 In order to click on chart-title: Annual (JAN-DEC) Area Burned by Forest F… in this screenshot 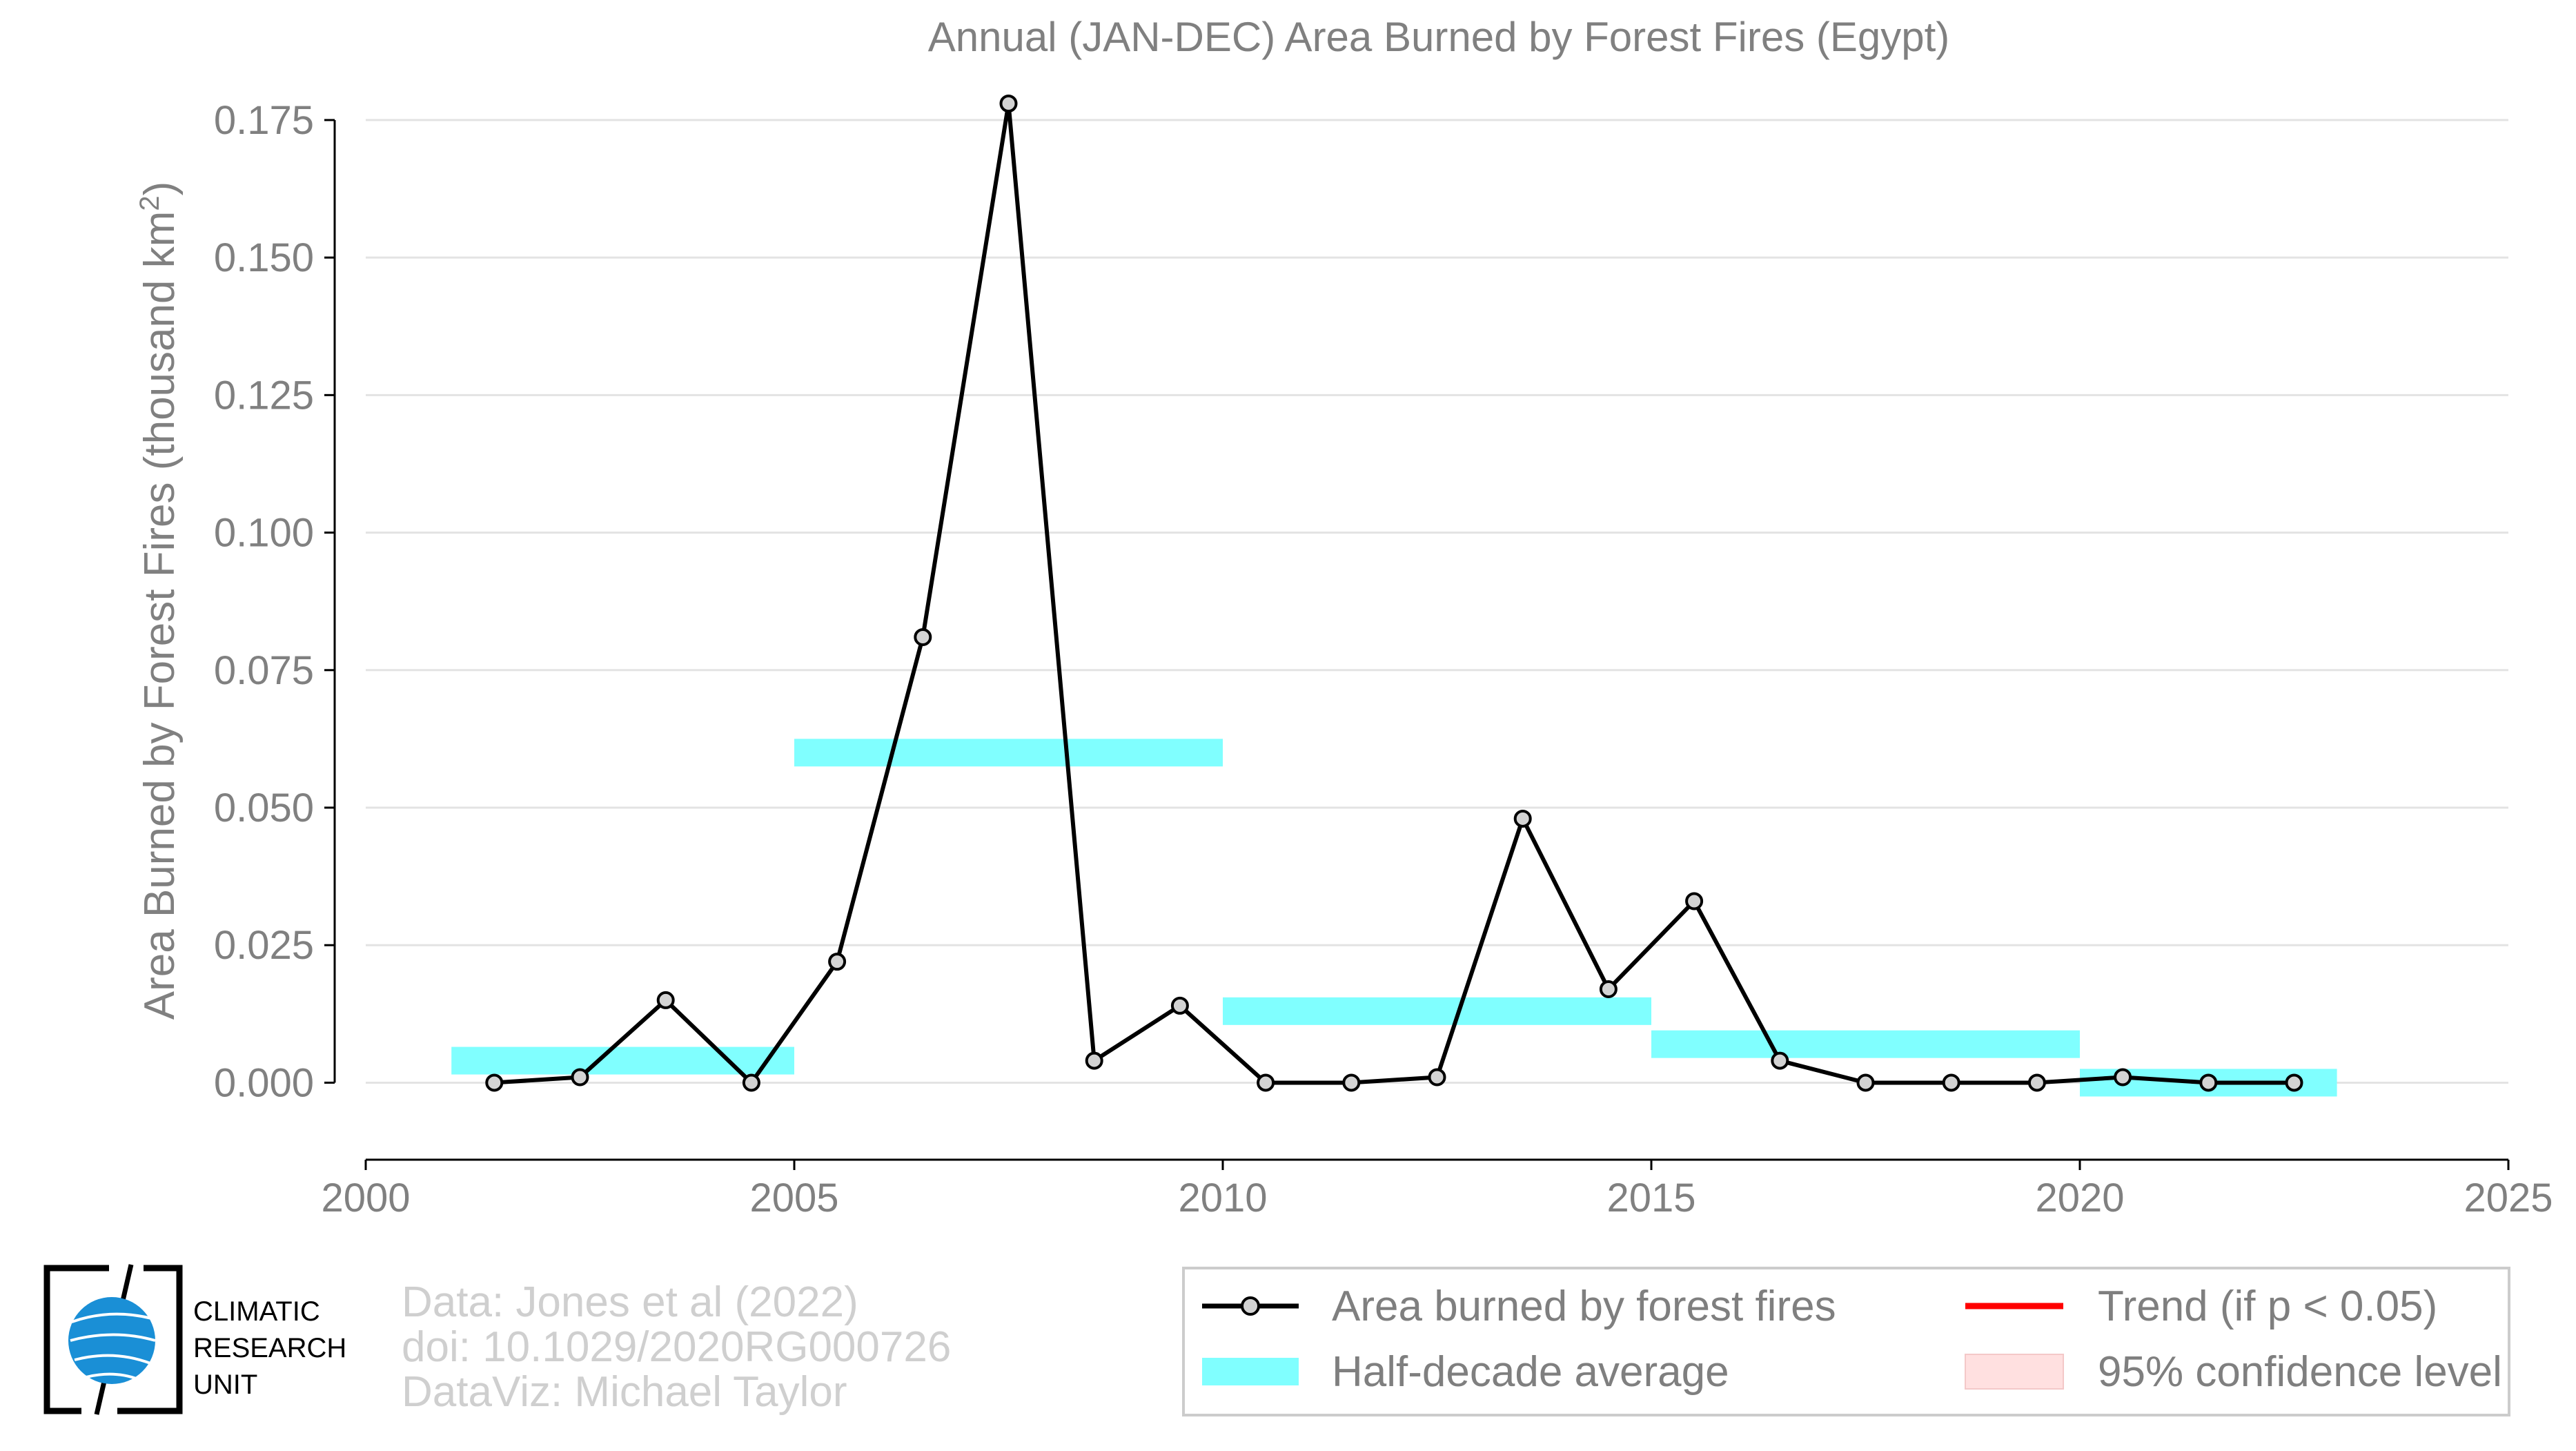, I will do `click(1439, 37)`.